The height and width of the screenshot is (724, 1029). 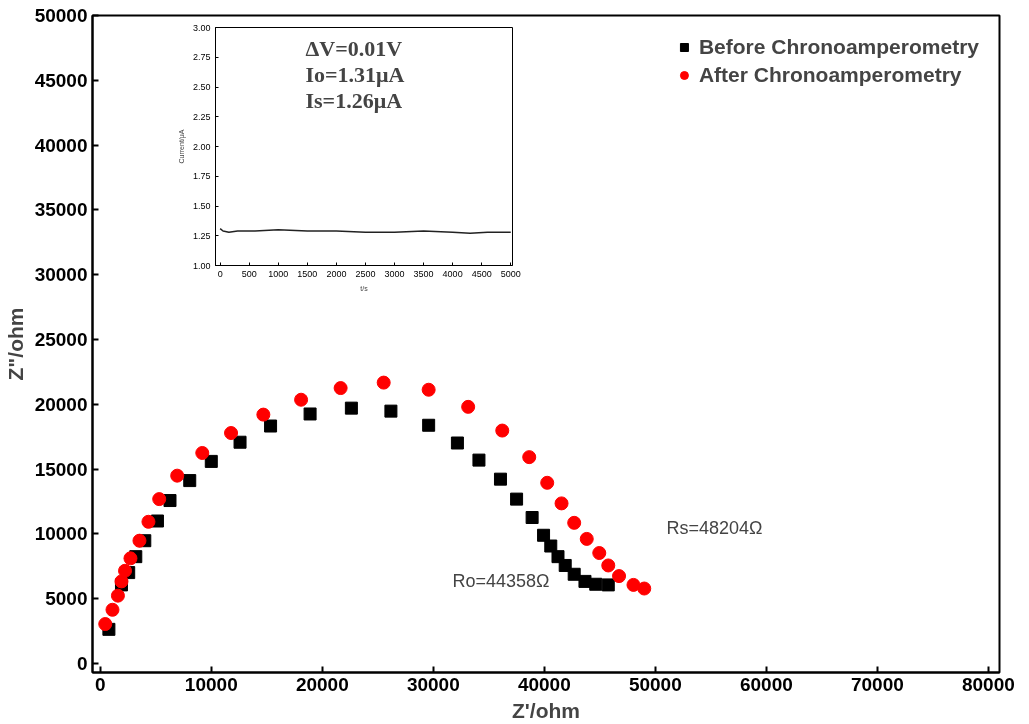 What do you see at coordinates (201, 27) in the screenshot?
I see `y-tick-label: 3.00` at bounding box center [201, 27].